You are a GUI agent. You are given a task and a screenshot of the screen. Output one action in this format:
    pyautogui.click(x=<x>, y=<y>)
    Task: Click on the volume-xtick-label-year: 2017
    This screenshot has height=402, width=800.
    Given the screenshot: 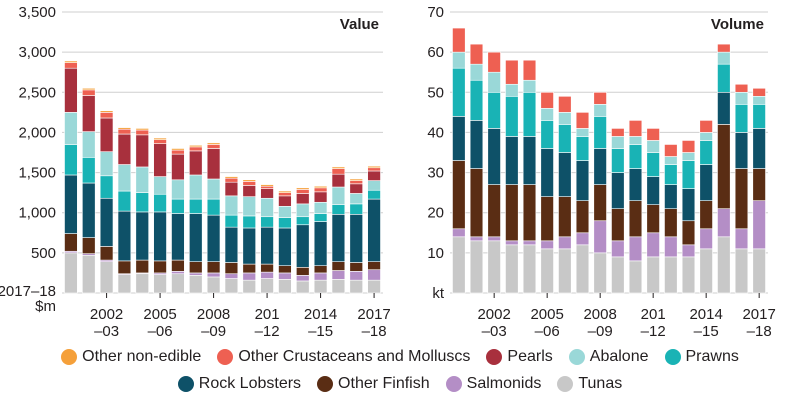 What is the action you would take?
    pyautogui.click(x=758, y=314)
    